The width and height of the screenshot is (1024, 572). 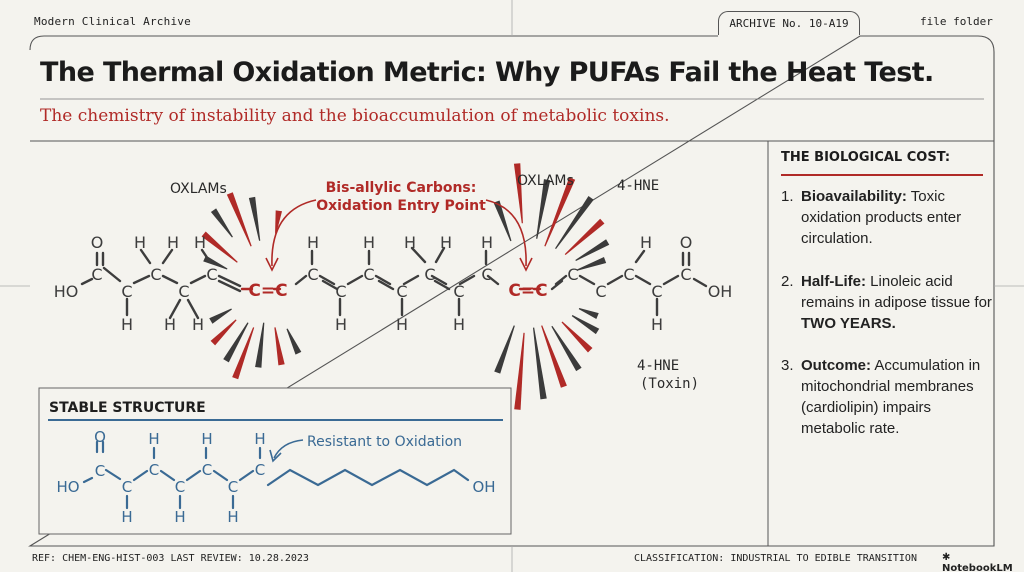 I want to click on hne-bottom-label: 4-HNE, so click(x=658, y=366).